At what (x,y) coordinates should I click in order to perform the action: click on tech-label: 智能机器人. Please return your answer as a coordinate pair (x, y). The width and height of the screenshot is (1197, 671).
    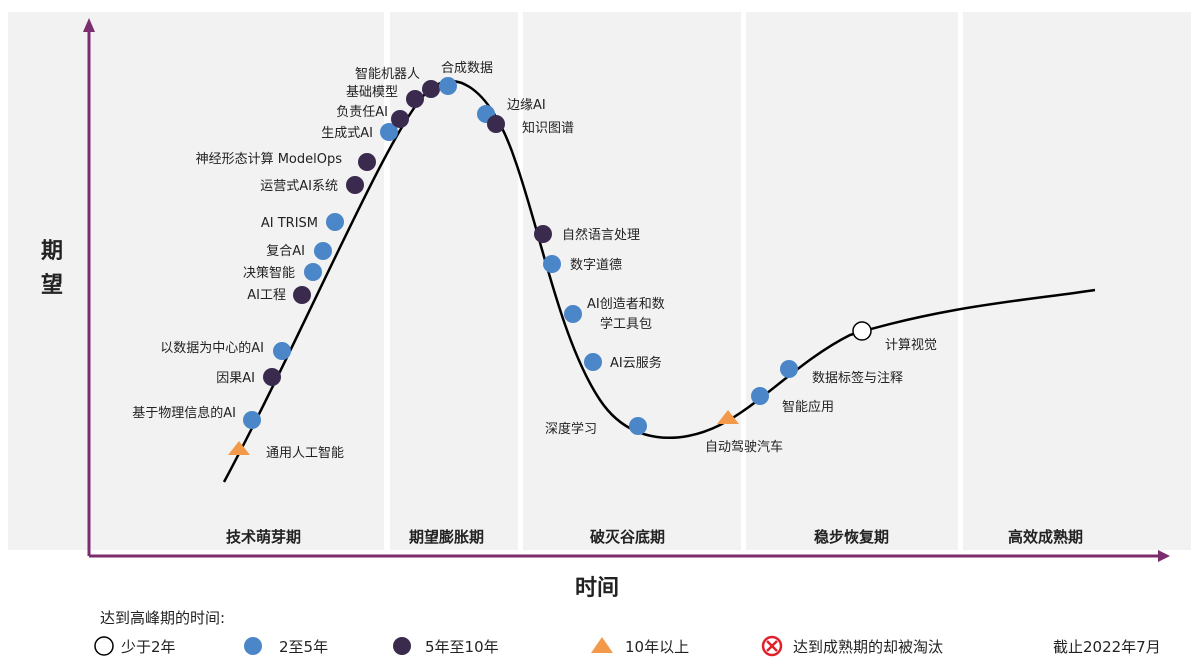
    Looking at the image, I should click on (387, 74).